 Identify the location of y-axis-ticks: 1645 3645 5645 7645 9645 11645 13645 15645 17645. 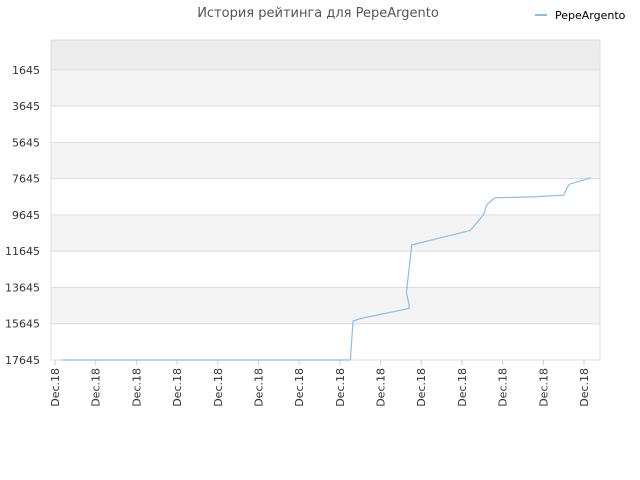
(22, 215).